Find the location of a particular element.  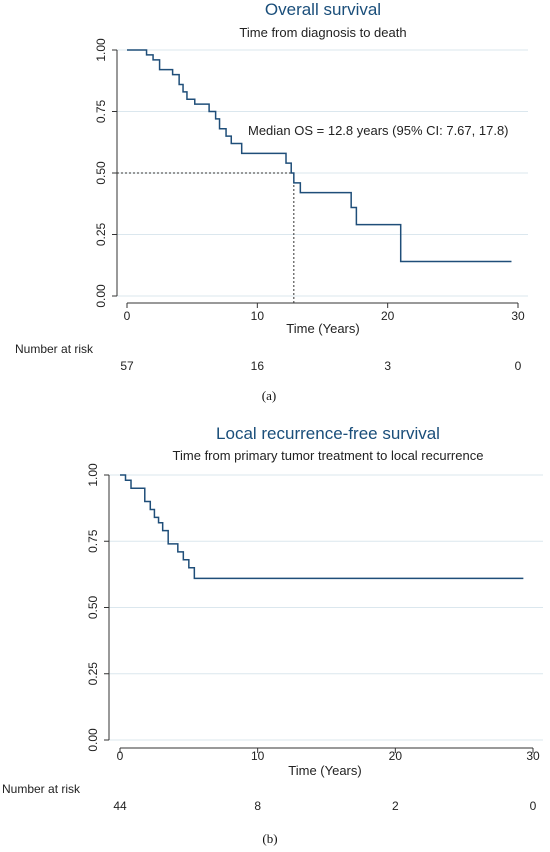

chart-b-risk-value: 8 is located at coordinates (257, 806).